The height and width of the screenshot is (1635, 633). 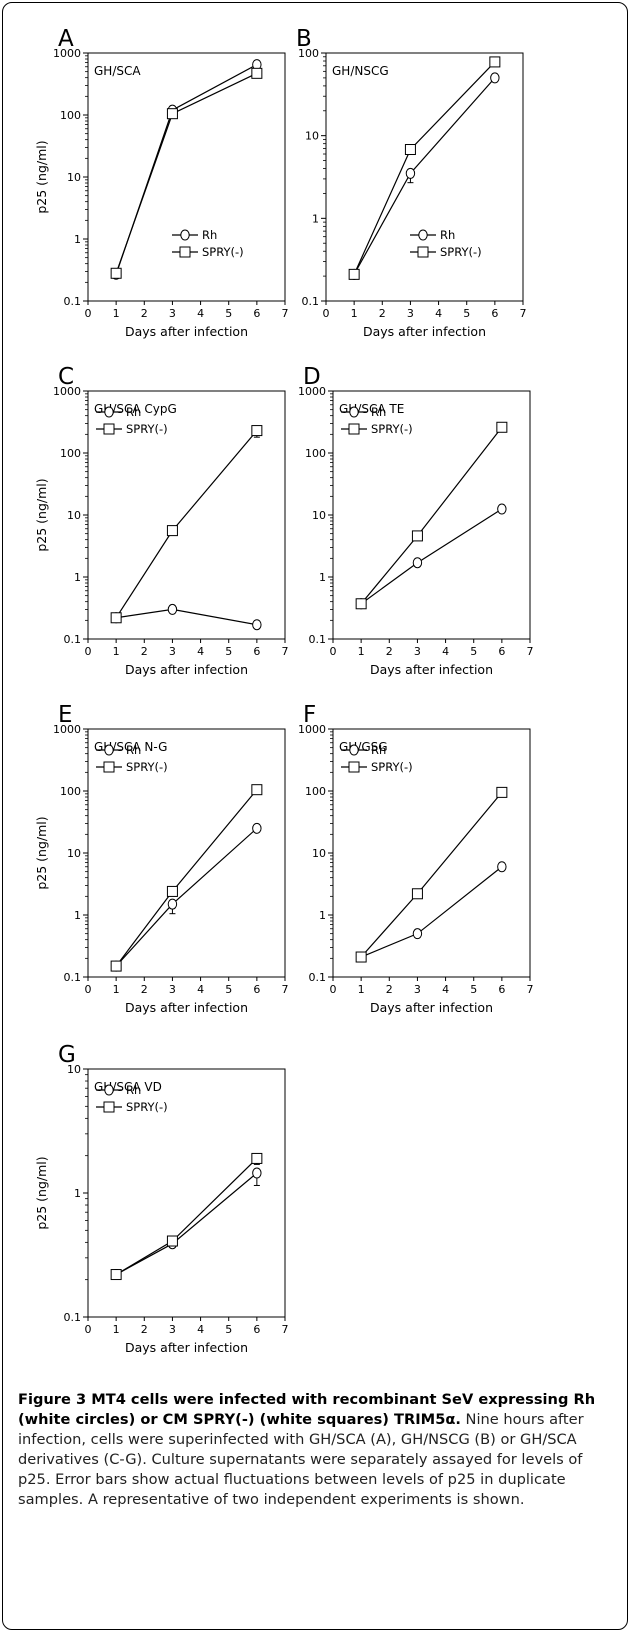 I want to click on y-tick-label-c: 100, so click(x=70, y=453).